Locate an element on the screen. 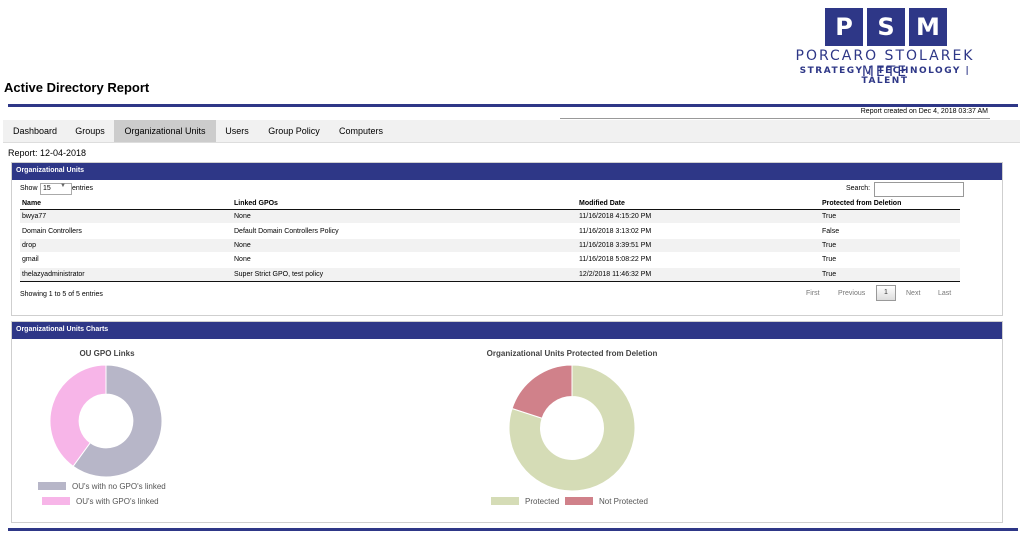 Image resolution: width=1024 pixels, height=539 pixels. chart-title-gpo-links: OU GPO Links is located at coordinates (107, 353).